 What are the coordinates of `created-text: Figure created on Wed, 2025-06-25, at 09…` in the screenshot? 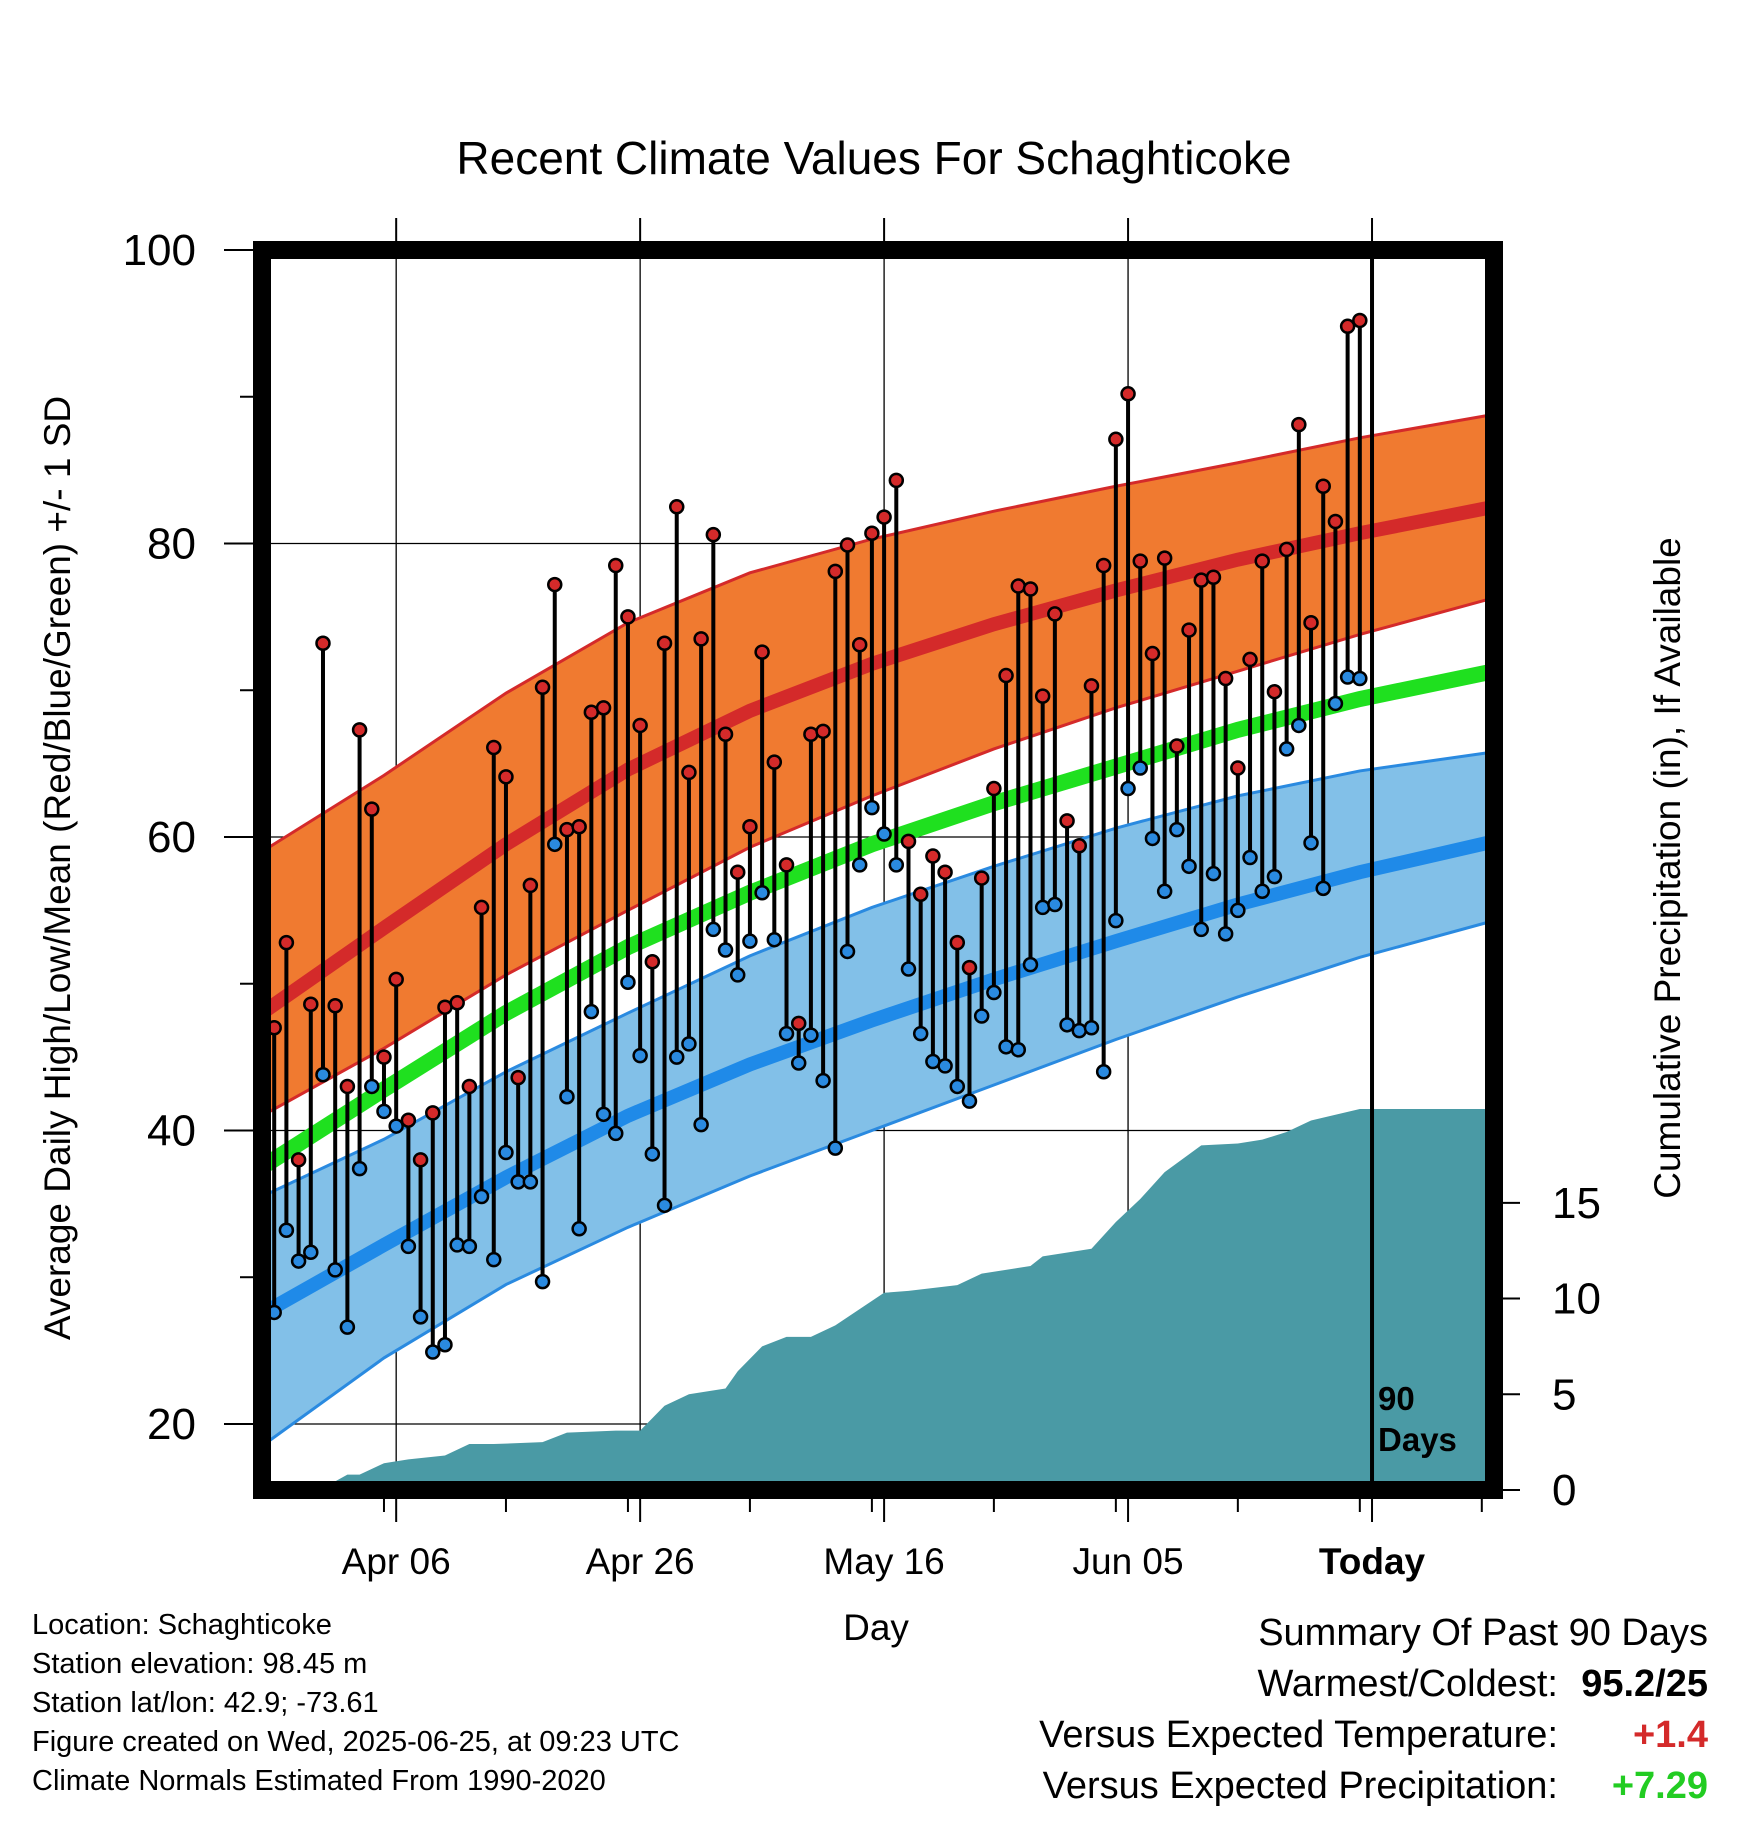 It's located at (356, 1742).